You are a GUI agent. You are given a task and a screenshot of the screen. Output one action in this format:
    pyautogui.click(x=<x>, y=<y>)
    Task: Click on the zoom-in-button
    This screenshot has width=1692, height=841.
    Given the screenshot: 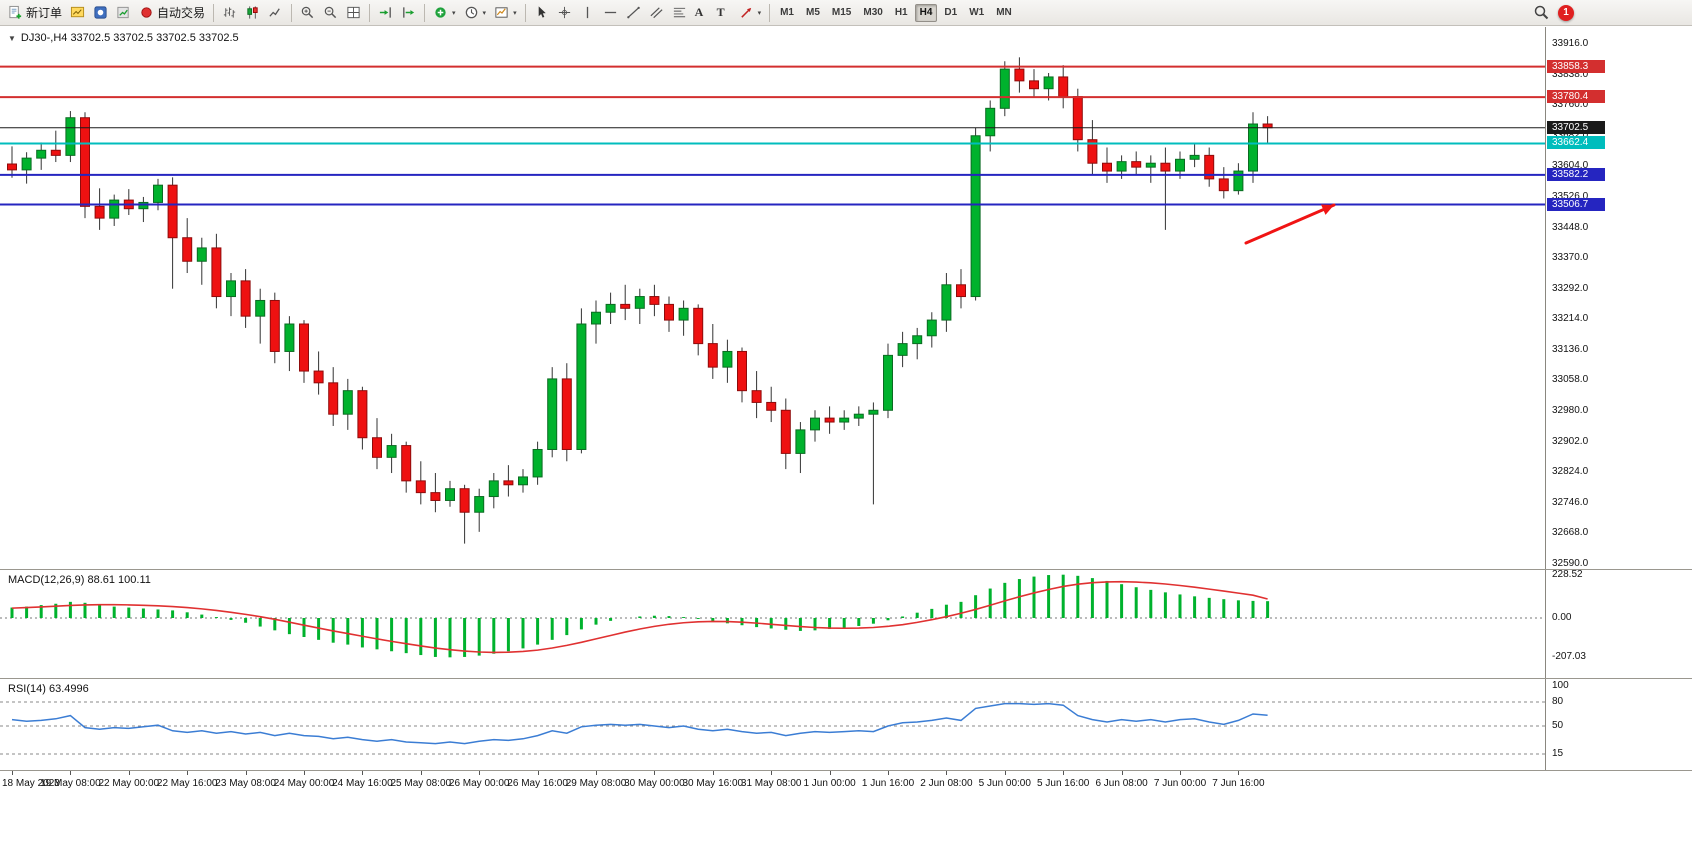 What is the action you would take?
    pyautogui.click(x=307, y=13)
    